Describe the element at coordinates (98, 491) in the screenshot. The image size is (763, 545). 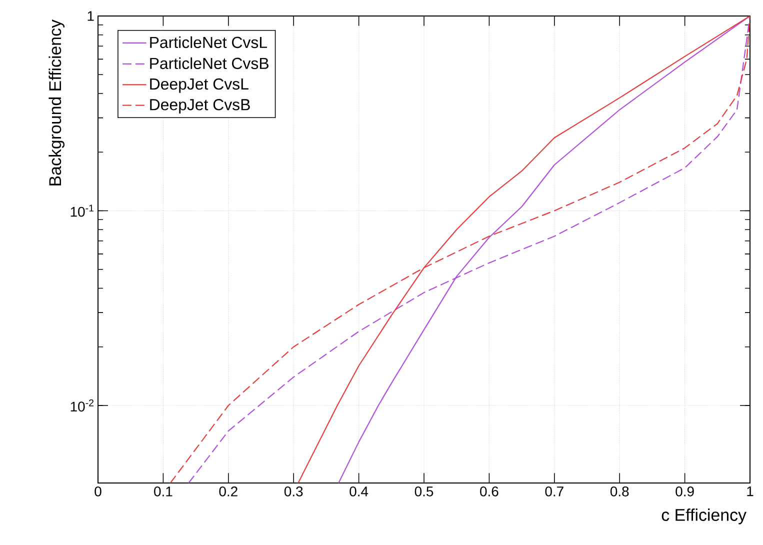
I see `x-tick-label: 0` at that location.